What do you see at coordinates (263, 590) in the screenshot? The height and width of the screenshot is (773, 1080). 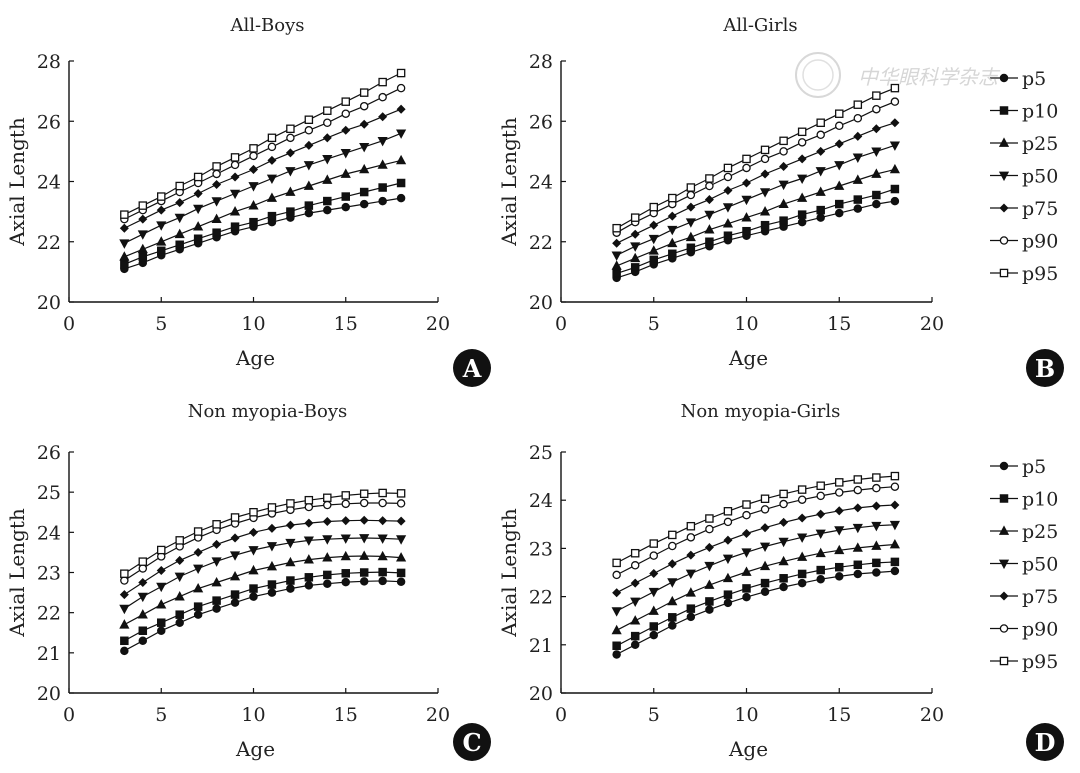 I see `series-line-p25` at bounding box center [263, 590].